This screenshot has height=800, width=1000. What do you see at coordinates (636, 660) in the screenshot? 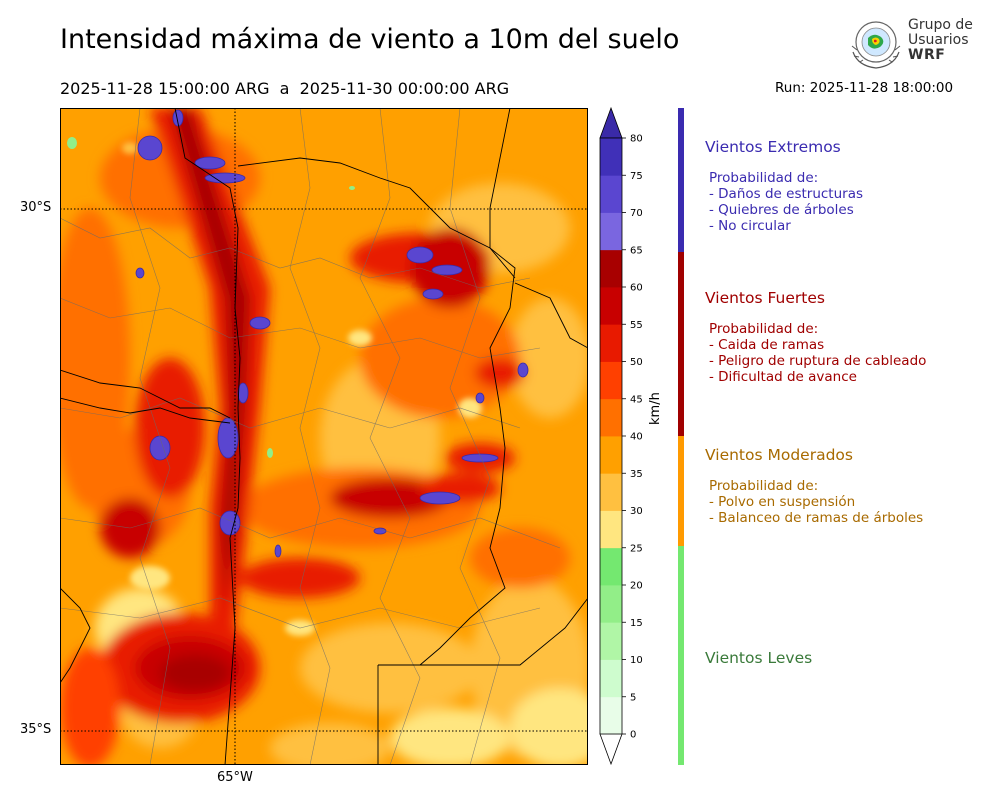
I see `colorbar-tick-label: 10` at bounding box center [636, 660].